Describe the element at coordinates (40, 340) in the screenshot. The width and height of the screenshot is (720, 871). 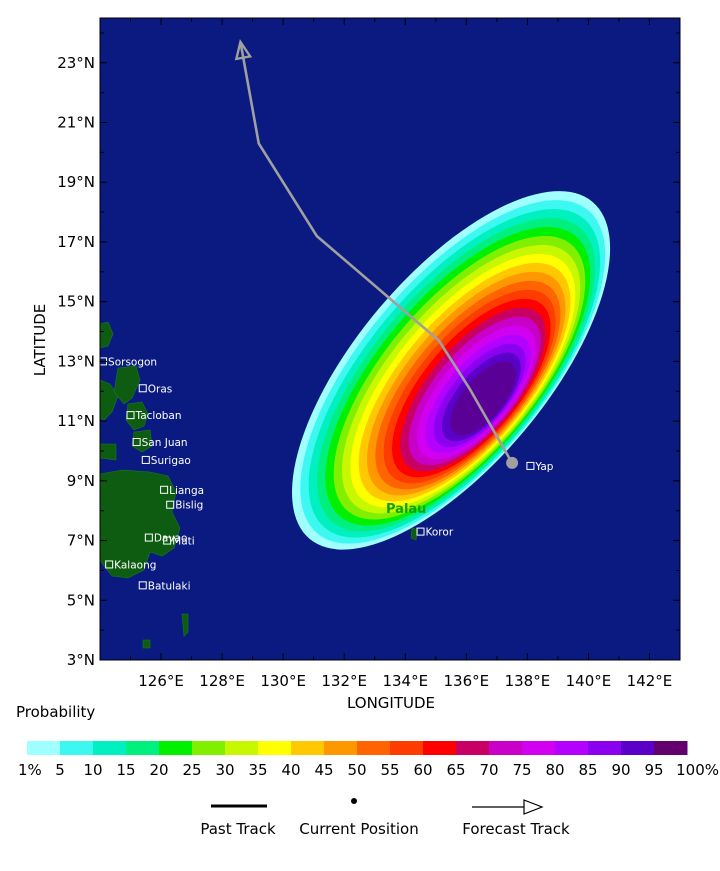
I see `y-axis-title: LATITUDE` at that location.